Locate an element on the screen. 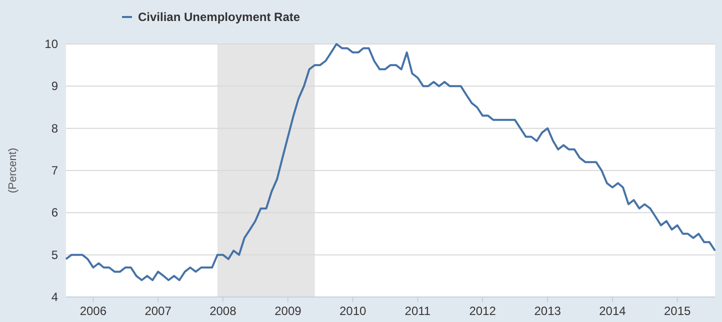  x-tick-label: 2007 is located at coordinates (158, 311).